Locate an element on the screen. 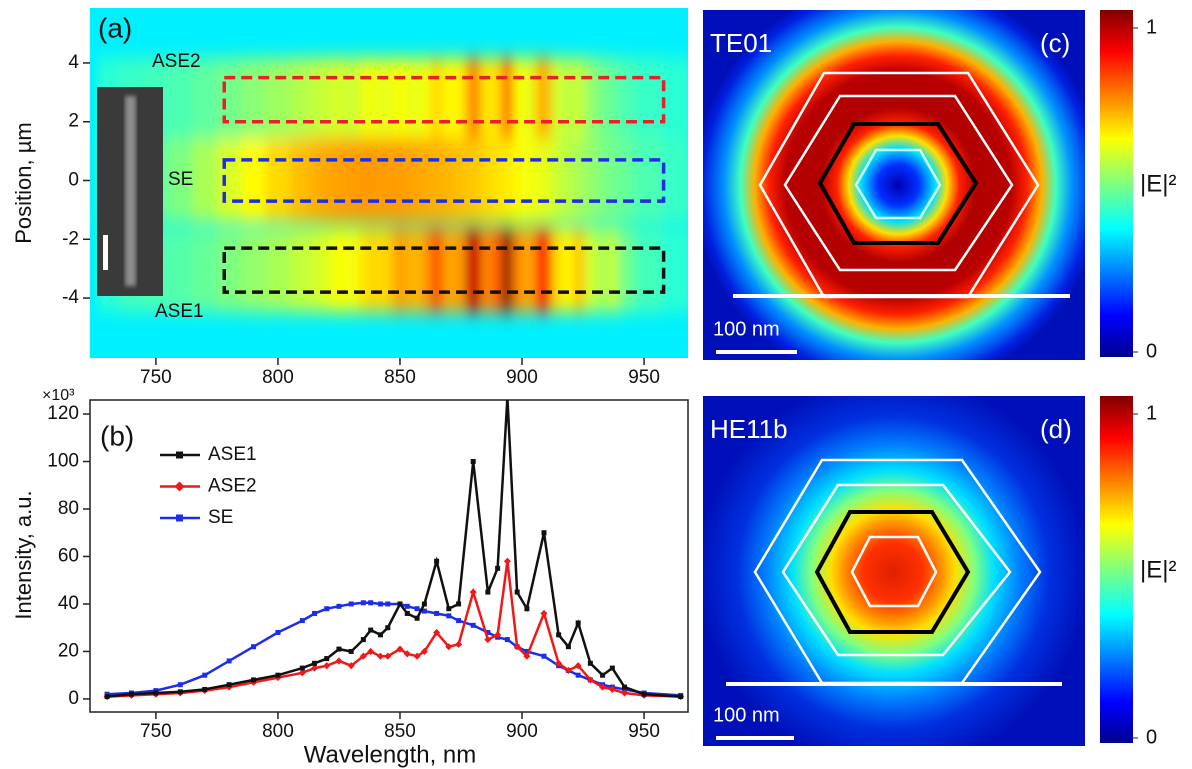 This screenshot has width=1192, height=769. x-tick-label: 850 is located at coordinates (400, 377).